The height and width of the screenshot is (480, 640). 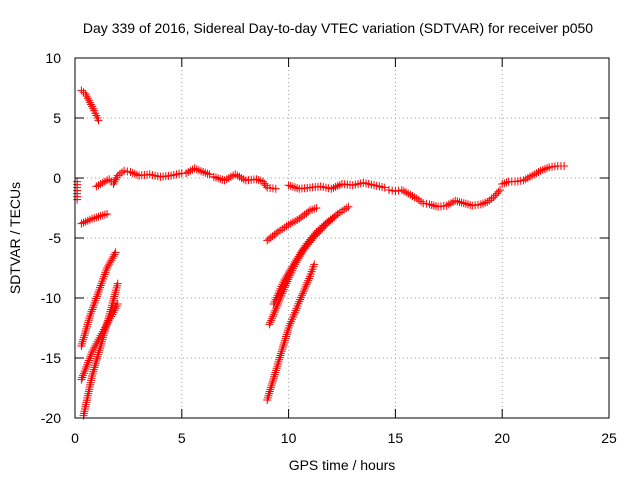 I want to click on y-tick-label: -20, so click(x=51, y=418).